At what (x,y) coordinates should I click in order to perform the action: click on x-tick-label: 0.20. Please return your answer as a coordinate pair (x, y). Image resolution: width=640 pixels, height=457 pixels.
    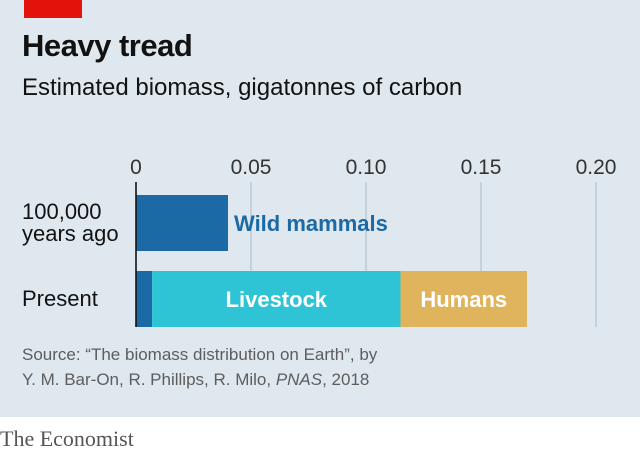
    Looking at the image, I should click on (596, 167).